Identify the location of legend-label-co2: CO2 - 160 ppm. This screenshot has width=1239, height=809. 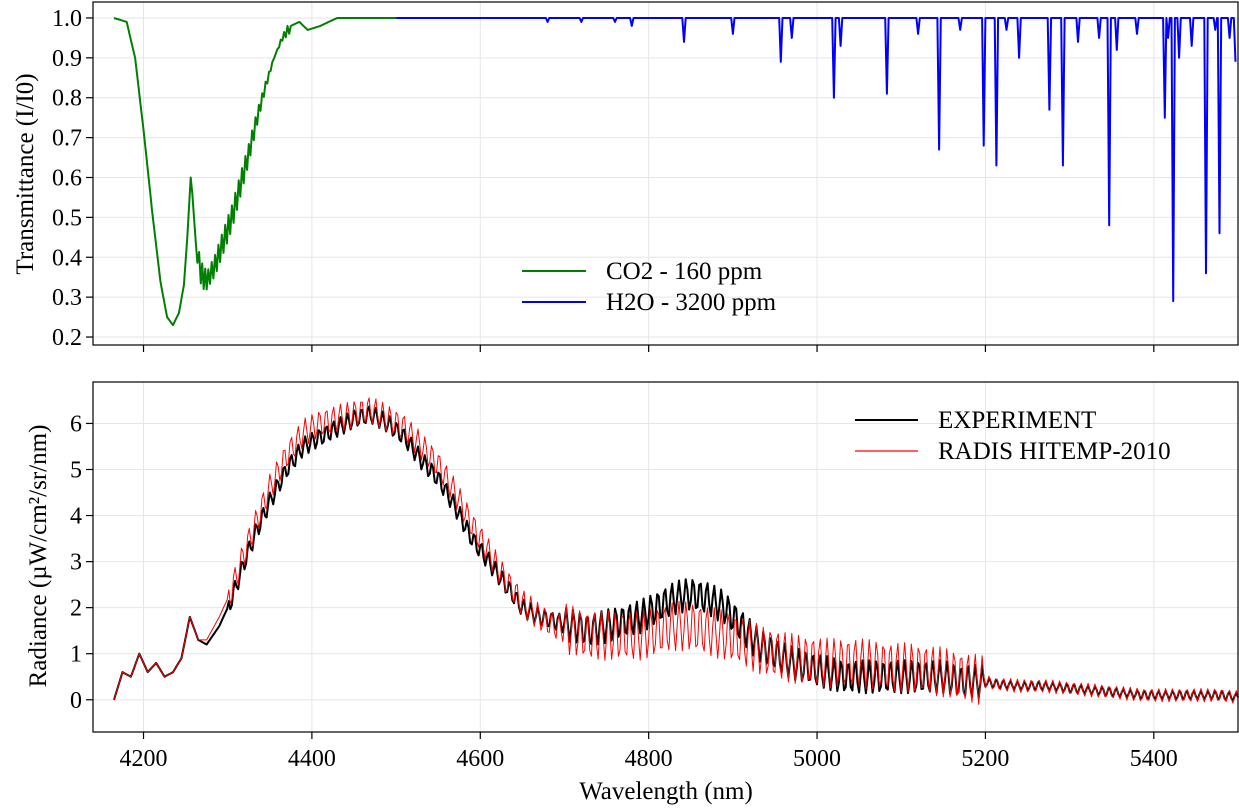
(684, 271).